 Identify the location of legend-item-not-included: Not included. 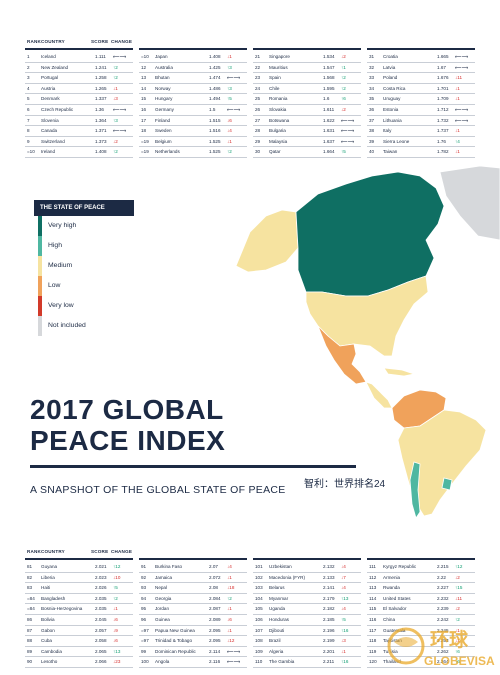
(84, 326).